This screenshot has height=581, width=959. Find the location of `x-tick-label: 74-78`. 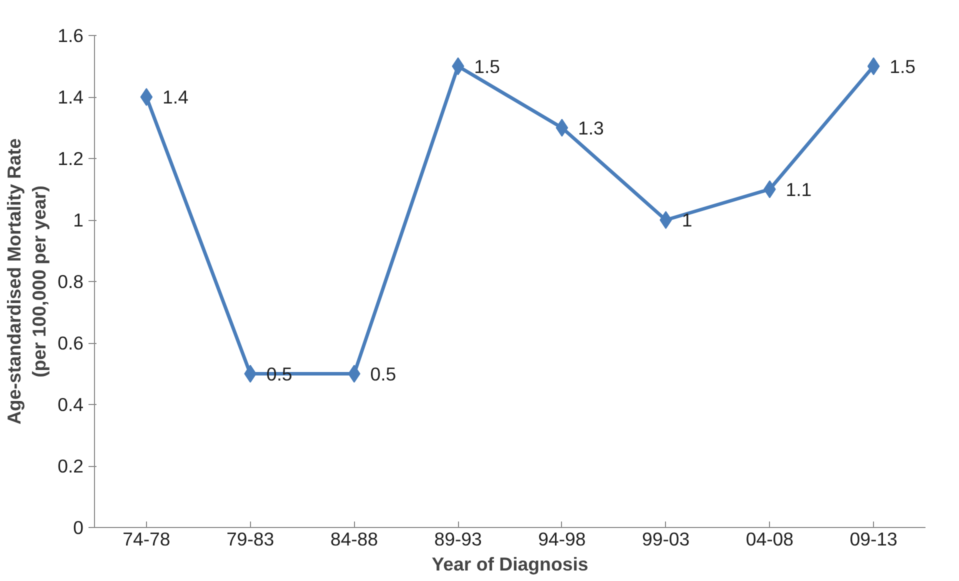

x-tick-label: 74-78 is located at coordinates (146, 539).